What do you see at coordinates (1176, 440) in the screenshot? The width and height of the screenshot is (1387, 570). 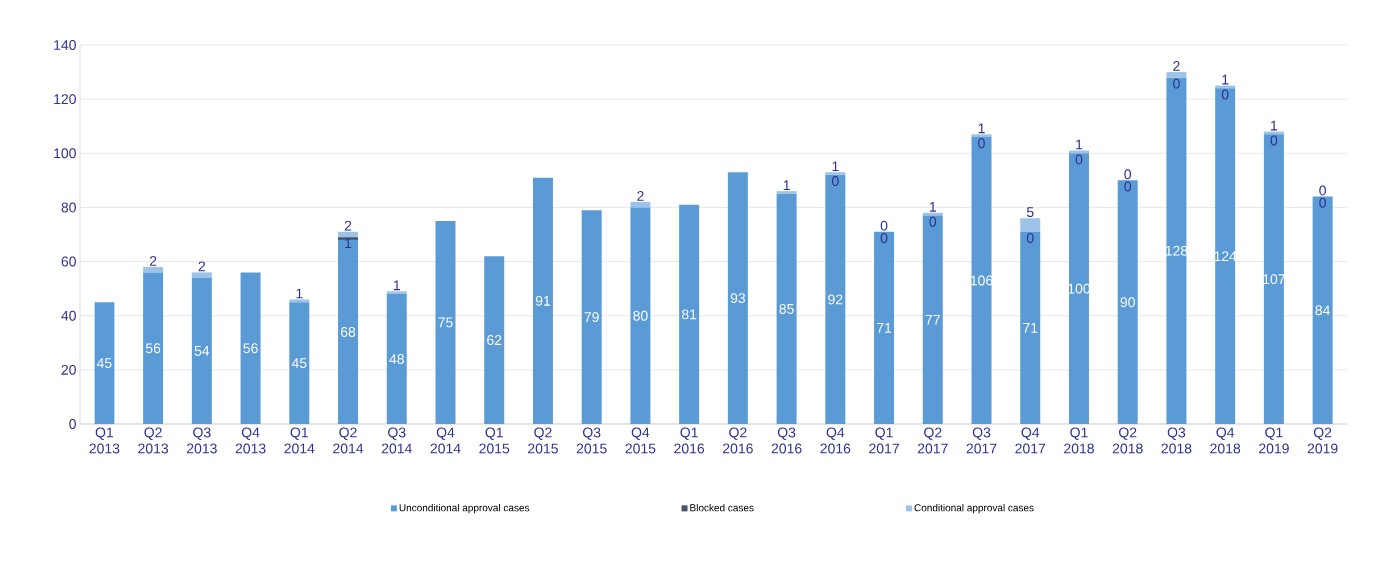 I see `x-tick-label: Q3 2018` at bounding box center [1176, 440].